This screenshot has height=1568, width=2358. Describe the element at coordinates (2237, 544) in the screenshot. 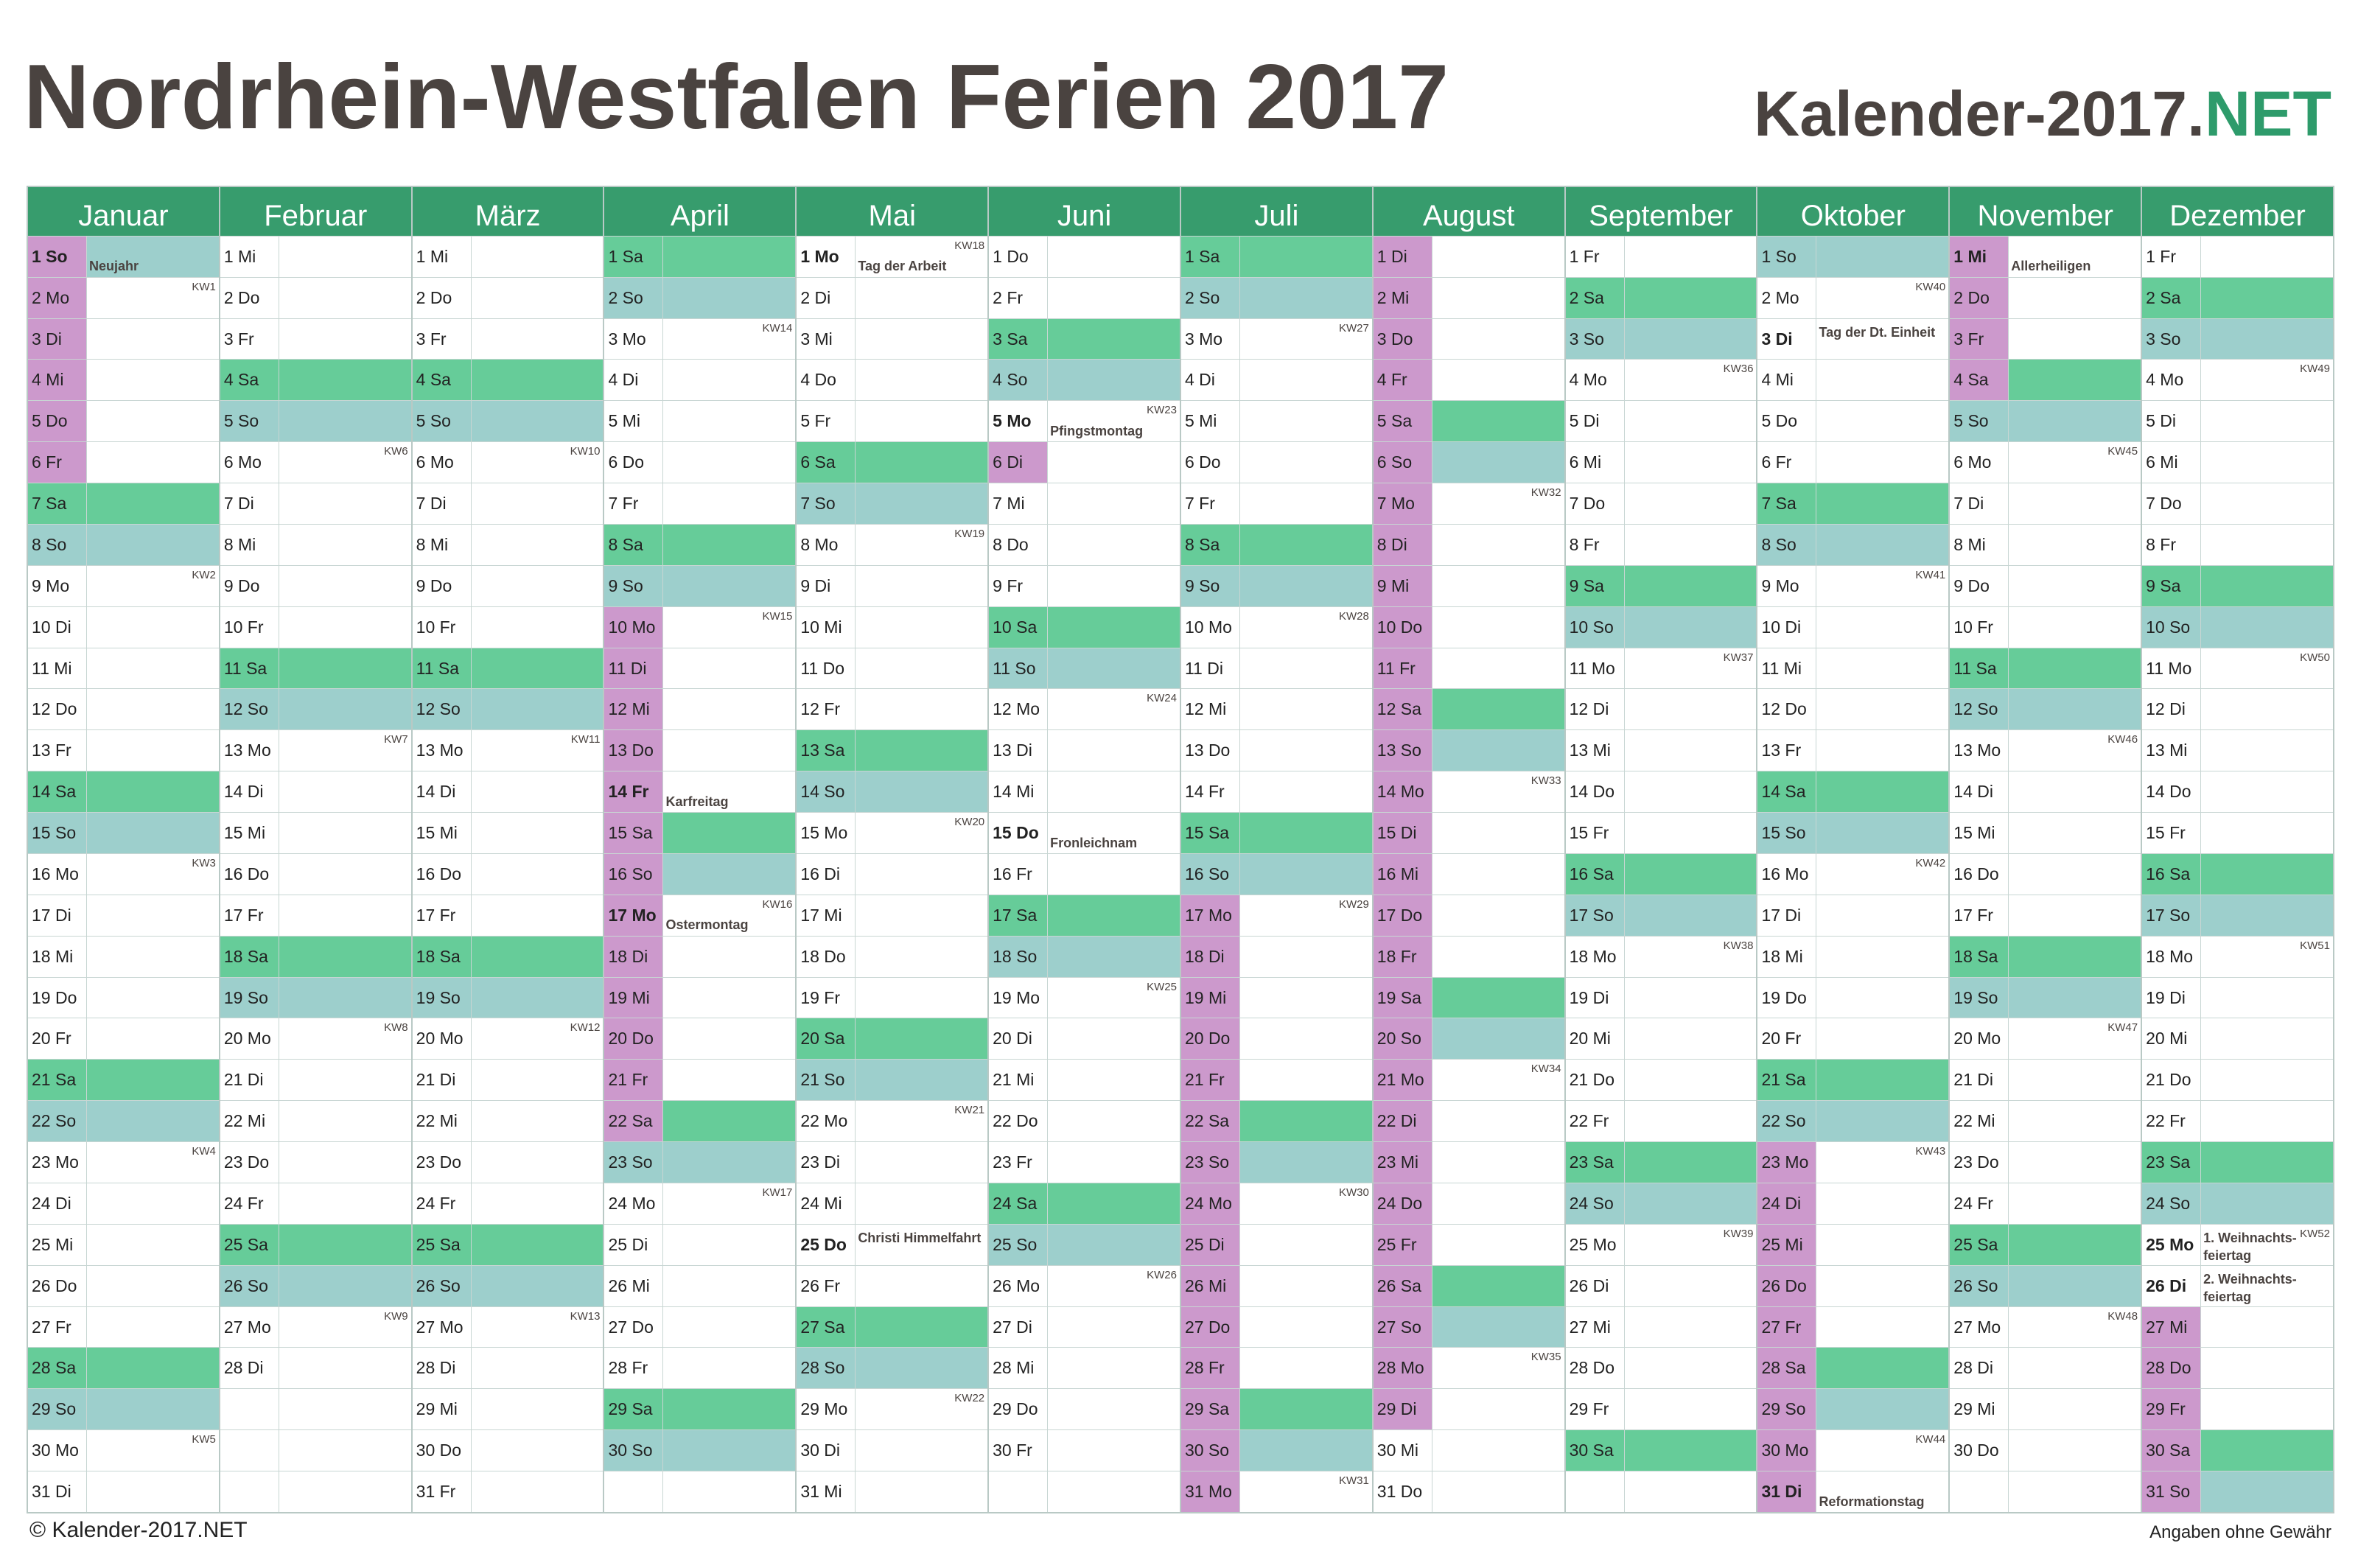

I see `day-row: 8 Fr` at that location.